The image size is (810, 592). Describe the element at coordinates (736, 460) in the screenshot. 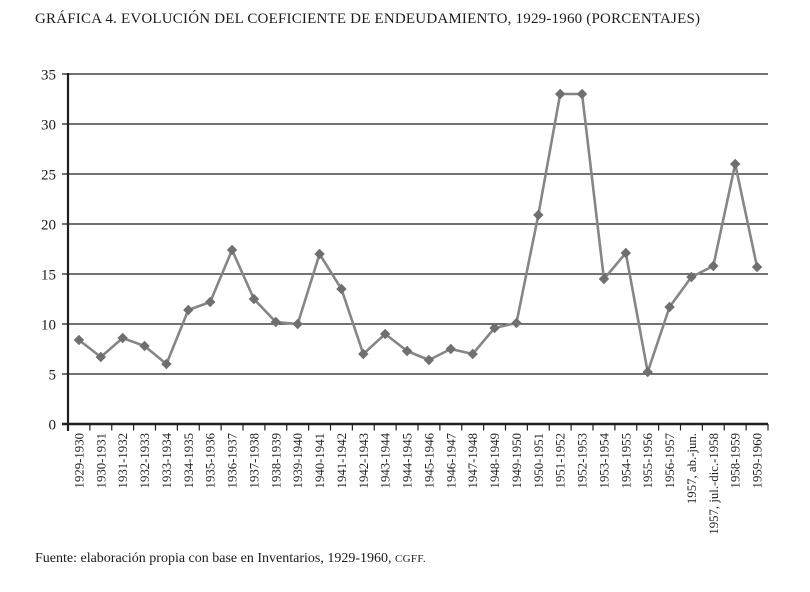

I see `x-tick-label: 1958-1959` at that location.